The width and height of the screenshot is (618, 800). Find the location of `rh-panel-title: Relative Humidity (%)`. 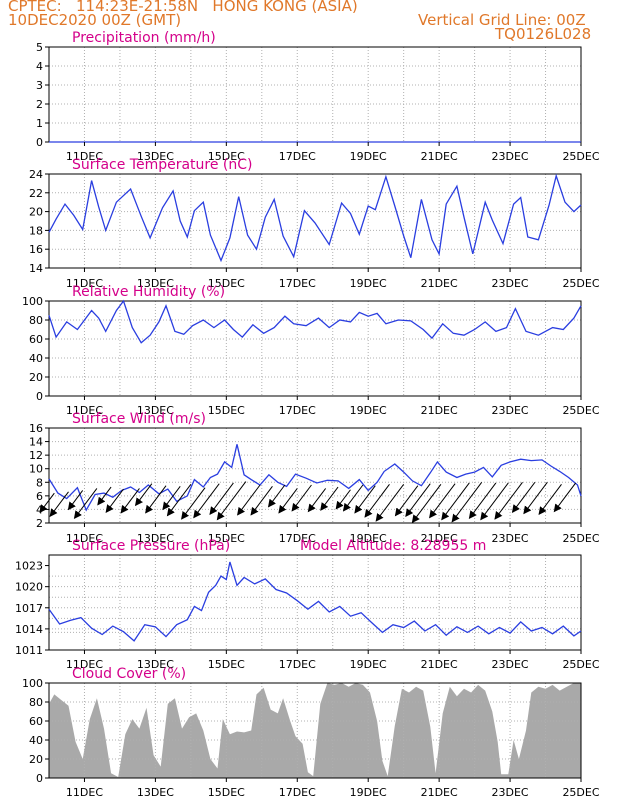

rh-panel-title: Relative Humidity (%) is located at coordinates (148, 292).